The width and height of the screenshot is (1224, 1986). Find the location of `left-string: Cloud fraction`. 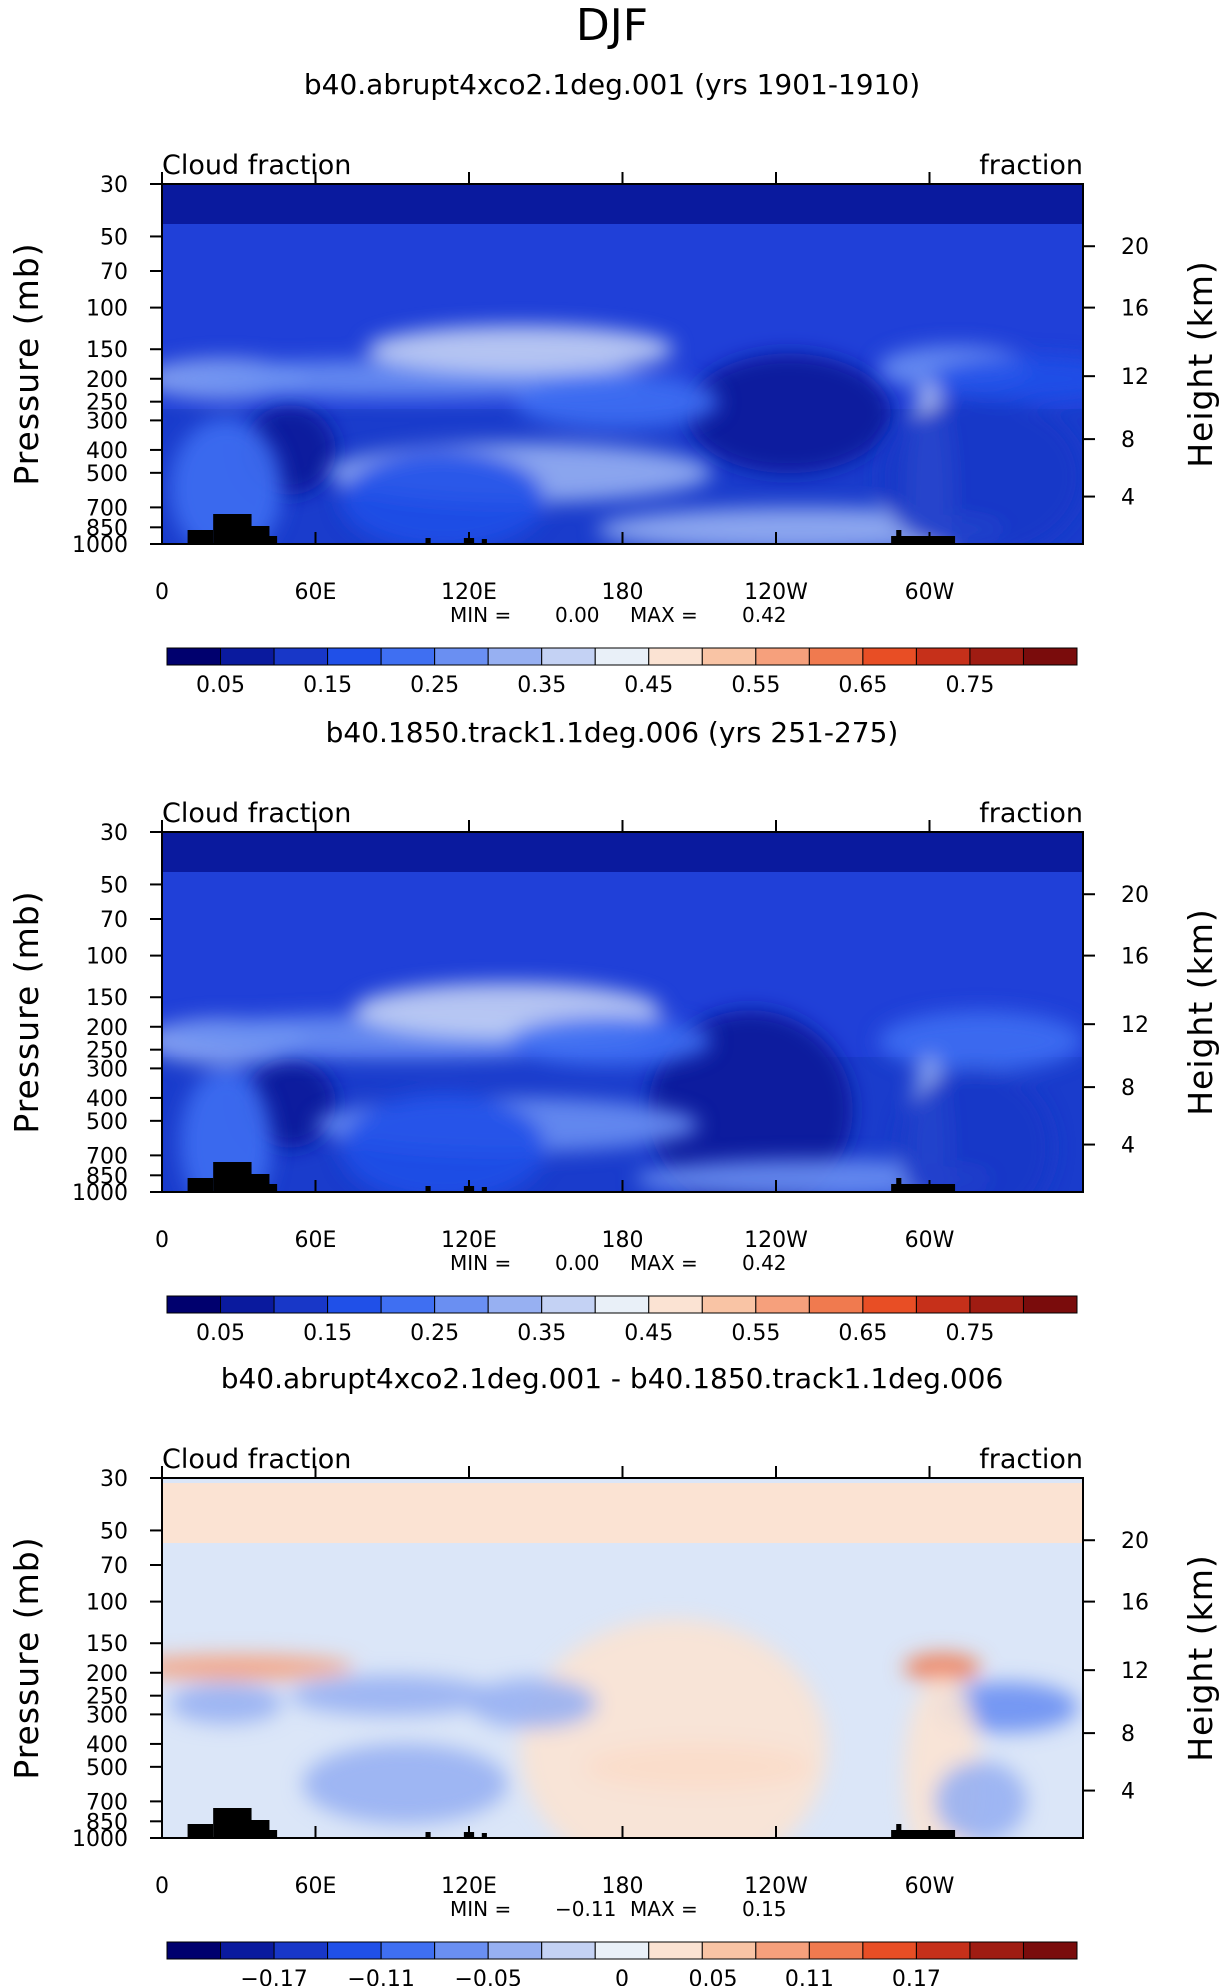

left-string: Cloud fraction is located at coordinates (256, 165).